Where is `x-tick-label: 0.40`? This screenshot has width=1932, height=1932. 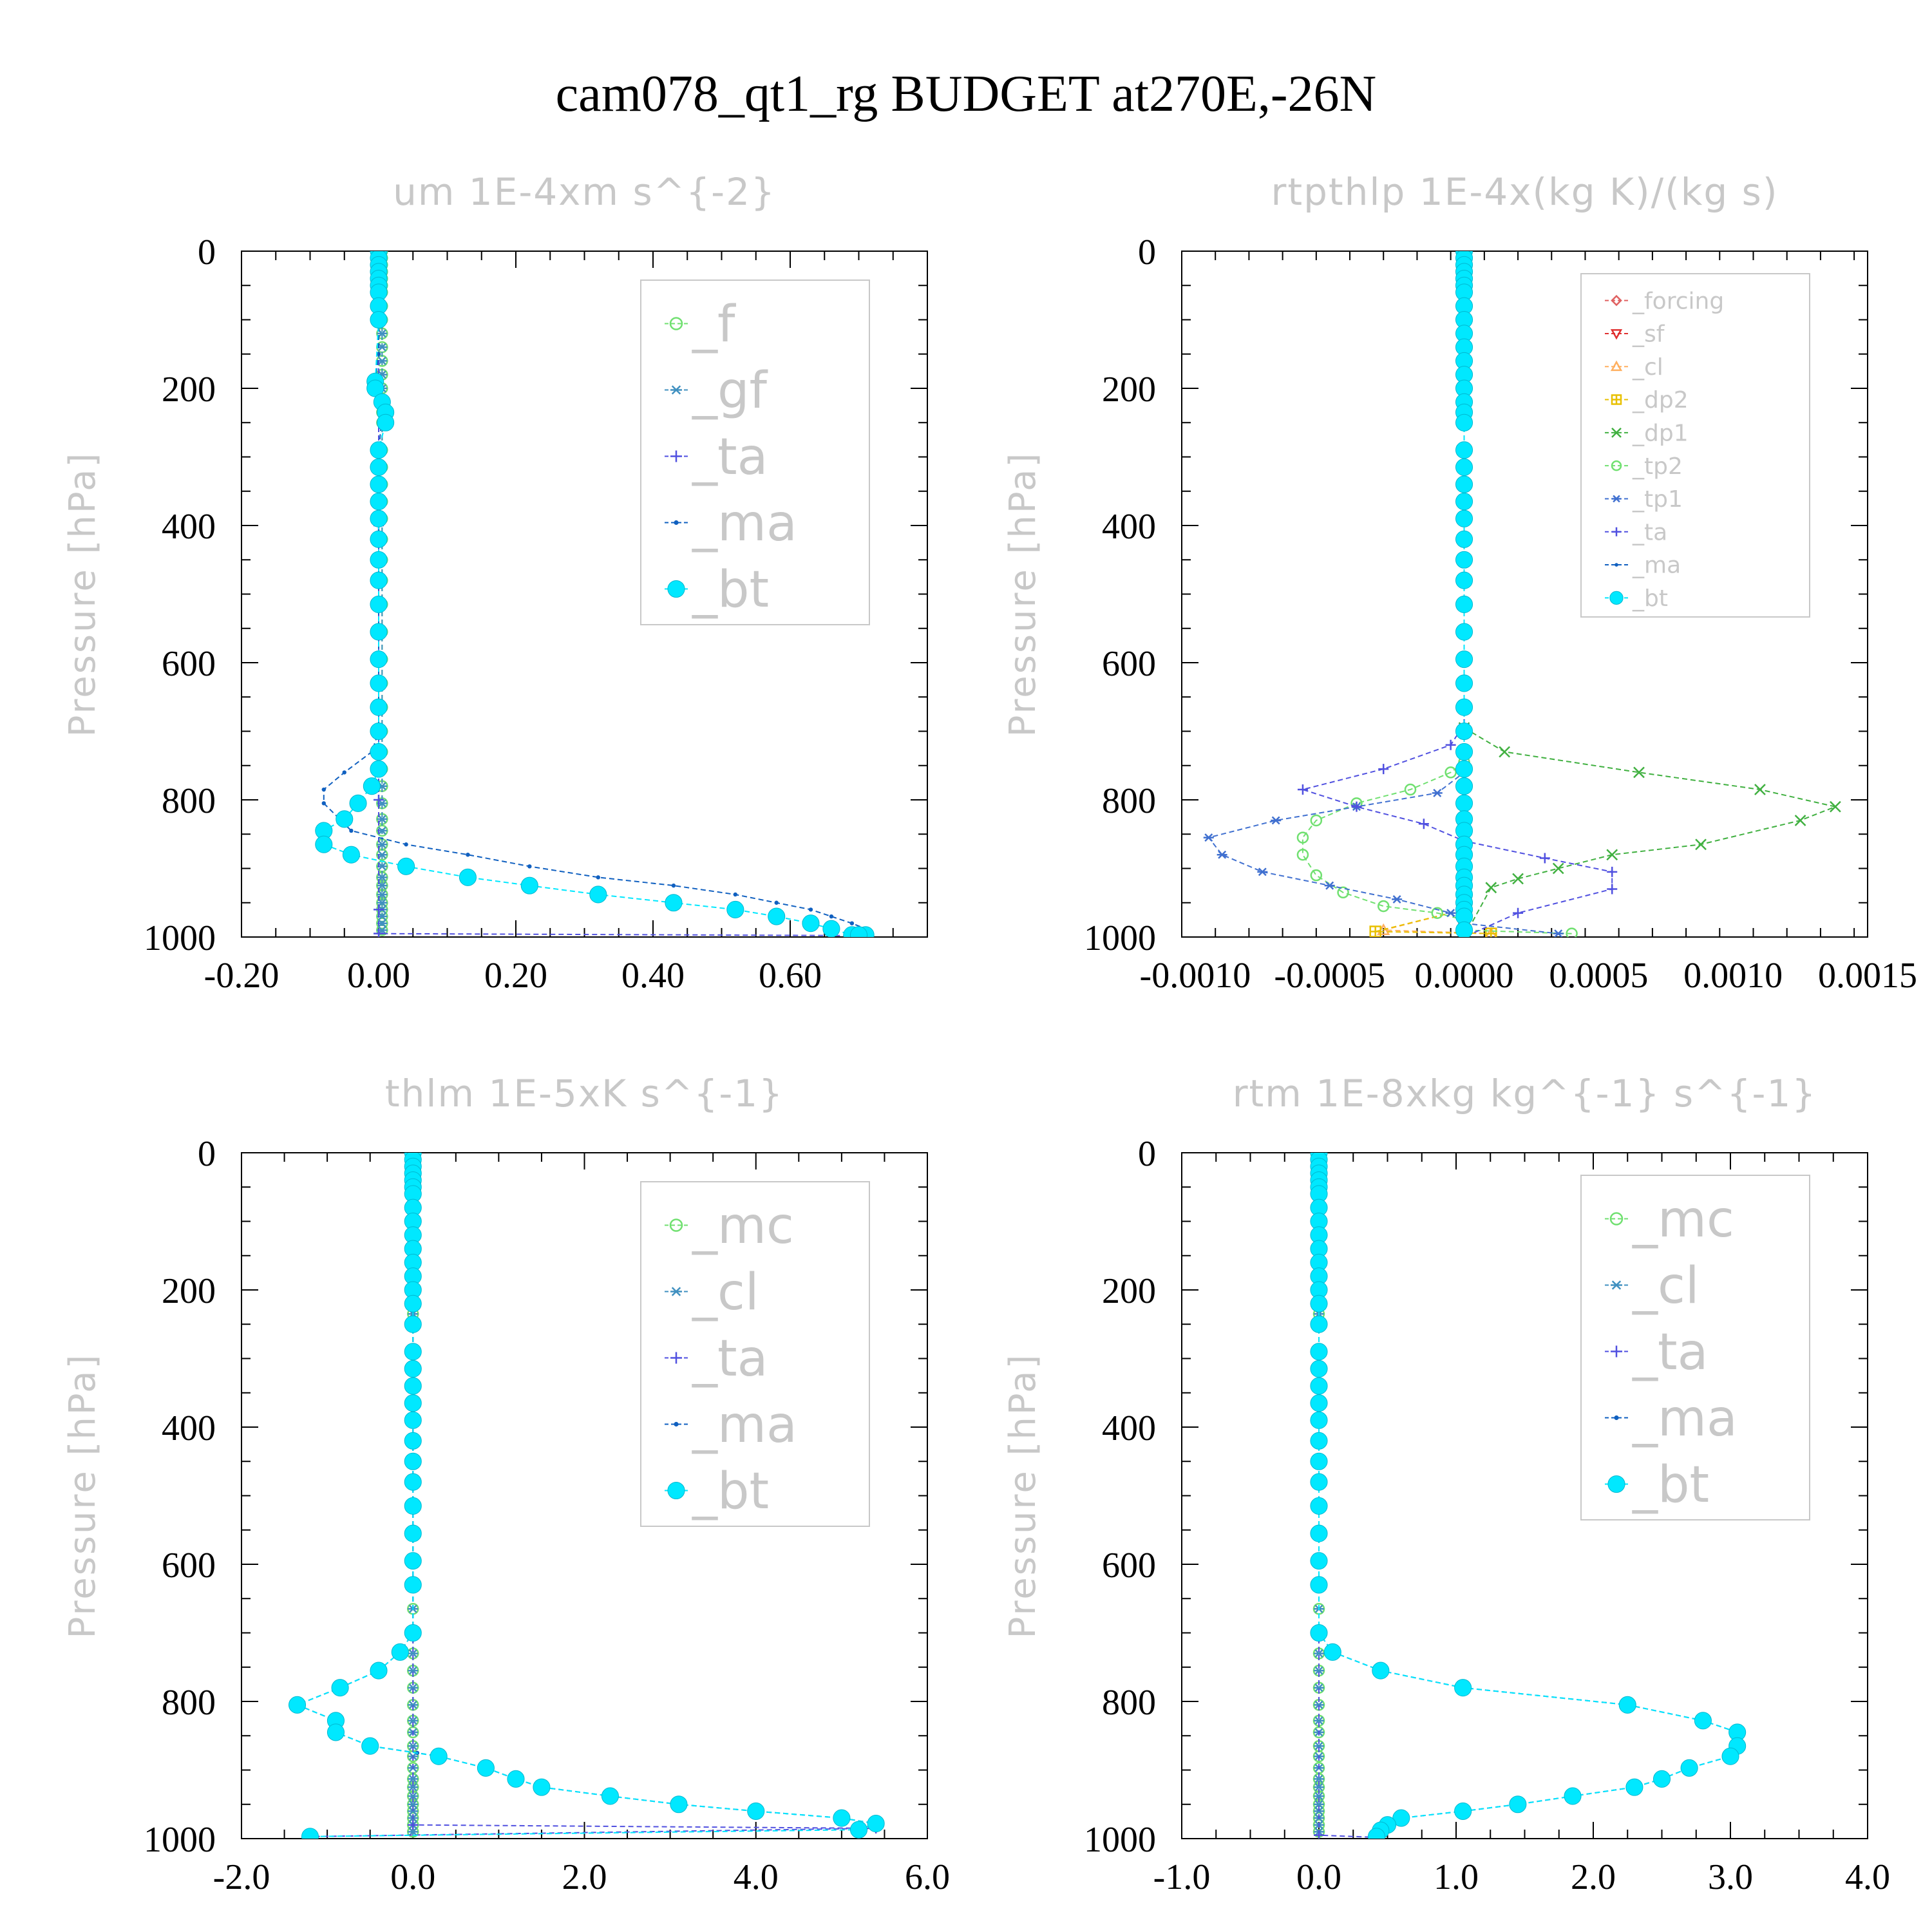
x-tick-label: 0.40 is located at coordinates (653, 976).